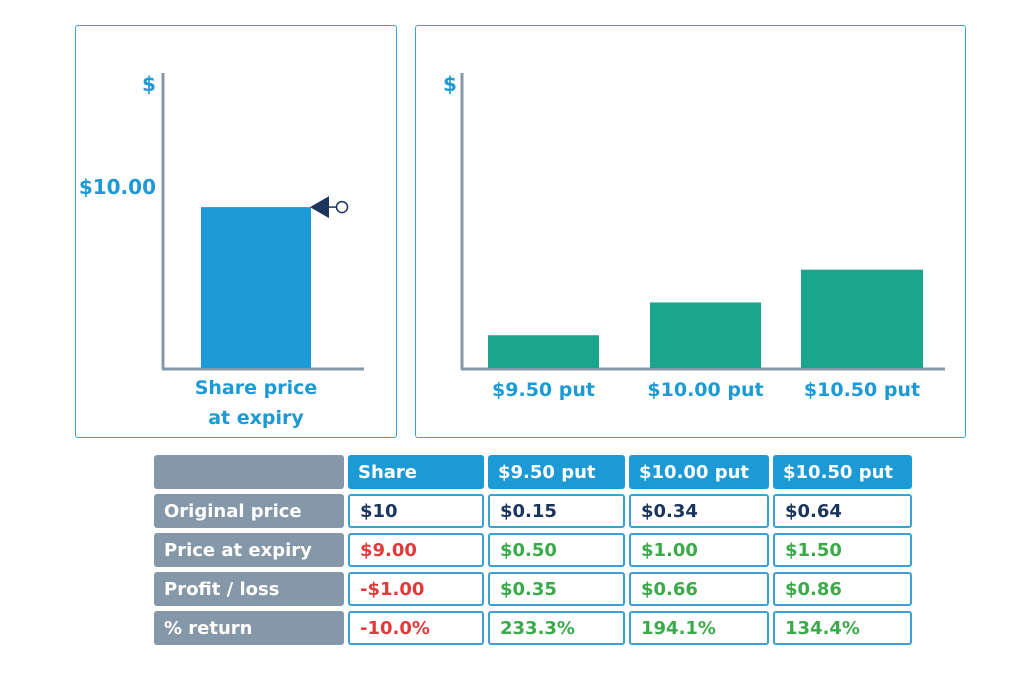 The height and width of the screenshot is (689, 1033). I want to click on category-label: $10.50 put, so click(862, 390).